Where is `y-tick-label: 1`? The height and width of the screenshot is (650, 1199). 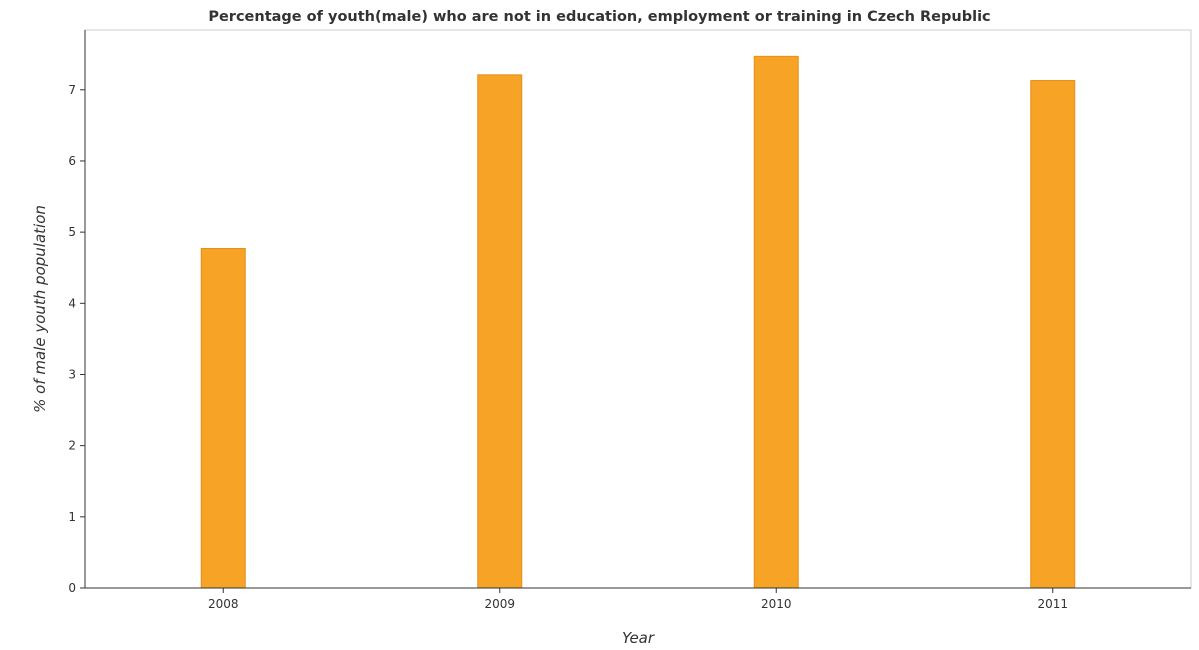 y-tick-label: 1 is located at coordinates (72, 517).